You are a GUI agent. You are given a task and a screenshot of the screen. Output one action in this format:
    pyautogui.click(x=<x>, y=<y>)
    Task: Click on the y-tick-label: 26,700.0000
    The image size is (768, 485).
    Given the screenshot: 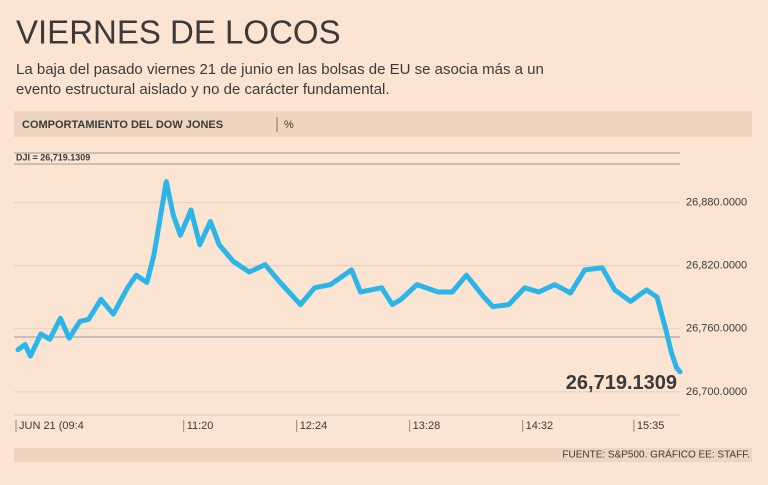 What is the action you would take?
    pyautogui.click(x=716, y=392)
    